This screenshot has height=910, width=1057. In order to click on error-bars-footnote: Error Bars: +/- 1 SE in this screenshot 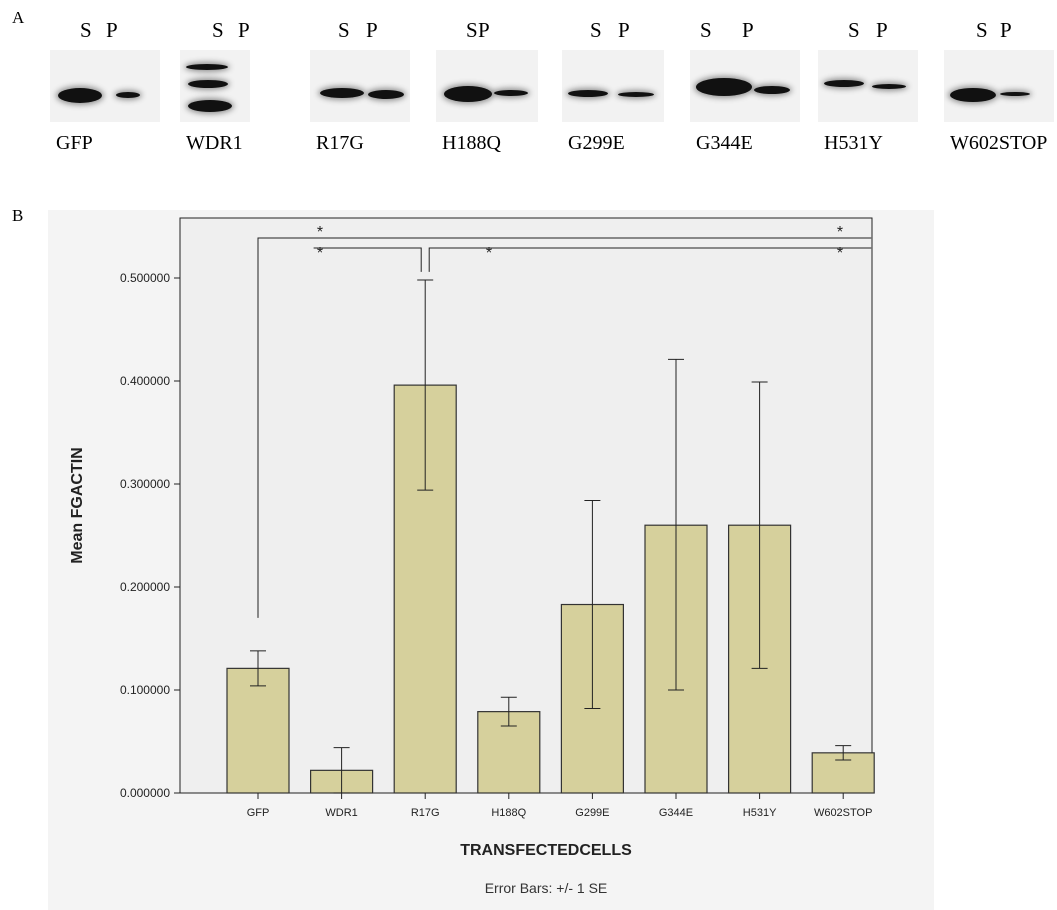, I will do `click(546, 888)`.